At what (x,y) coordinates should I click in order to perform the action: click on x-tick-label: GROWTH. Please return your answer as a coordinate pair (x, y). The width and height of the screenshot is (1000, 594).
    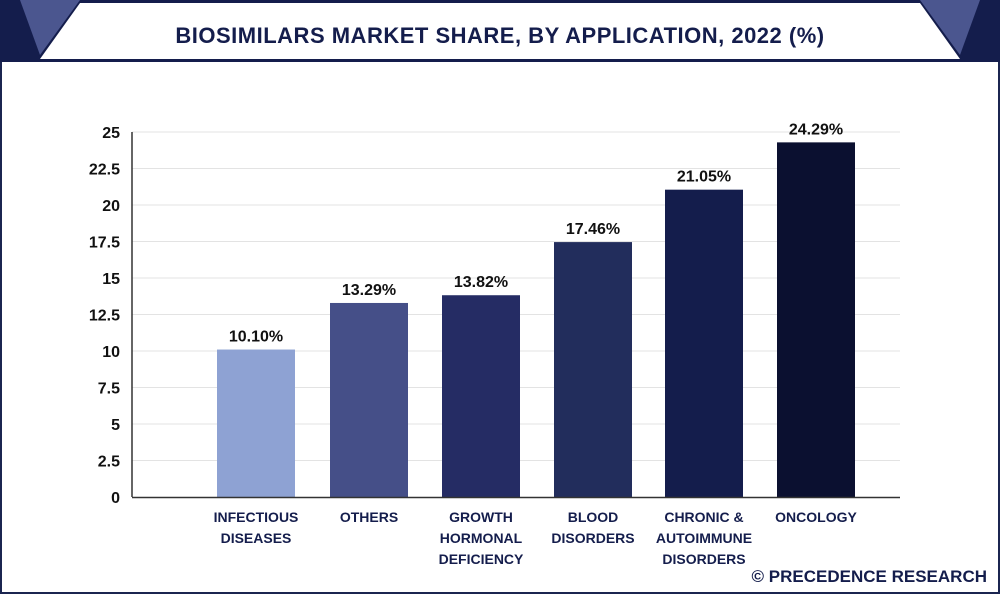
    Looking at the image, I should click on (481, 517).